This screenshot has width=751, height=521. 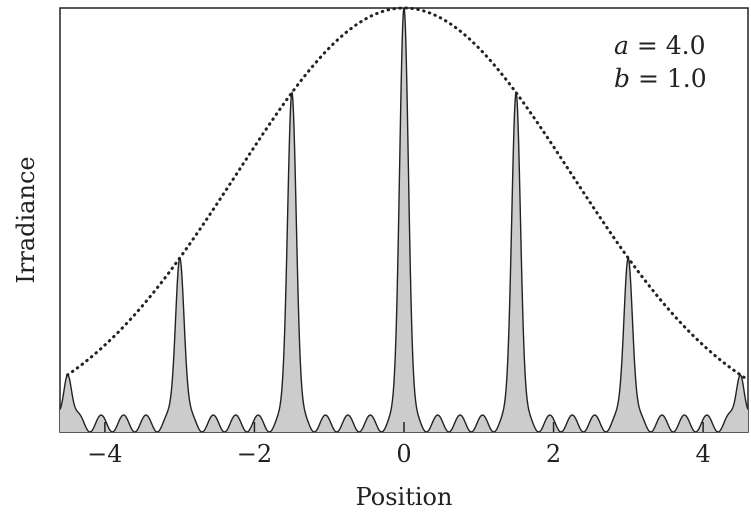 I want to click on x-axis-ticks: −4 −2 0 2 4, so click(x=399, y=445).